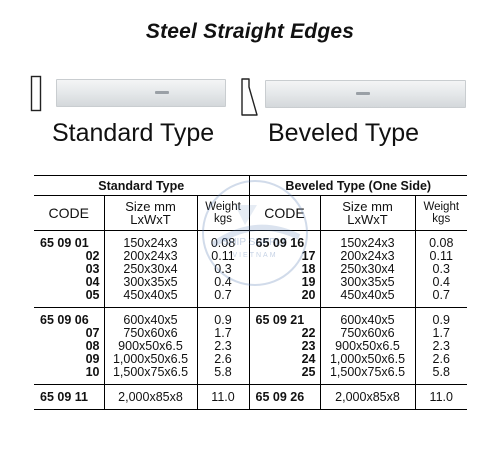  I want to click on standard-size-cell-value: 2,000x85x8, so click(150, 397).